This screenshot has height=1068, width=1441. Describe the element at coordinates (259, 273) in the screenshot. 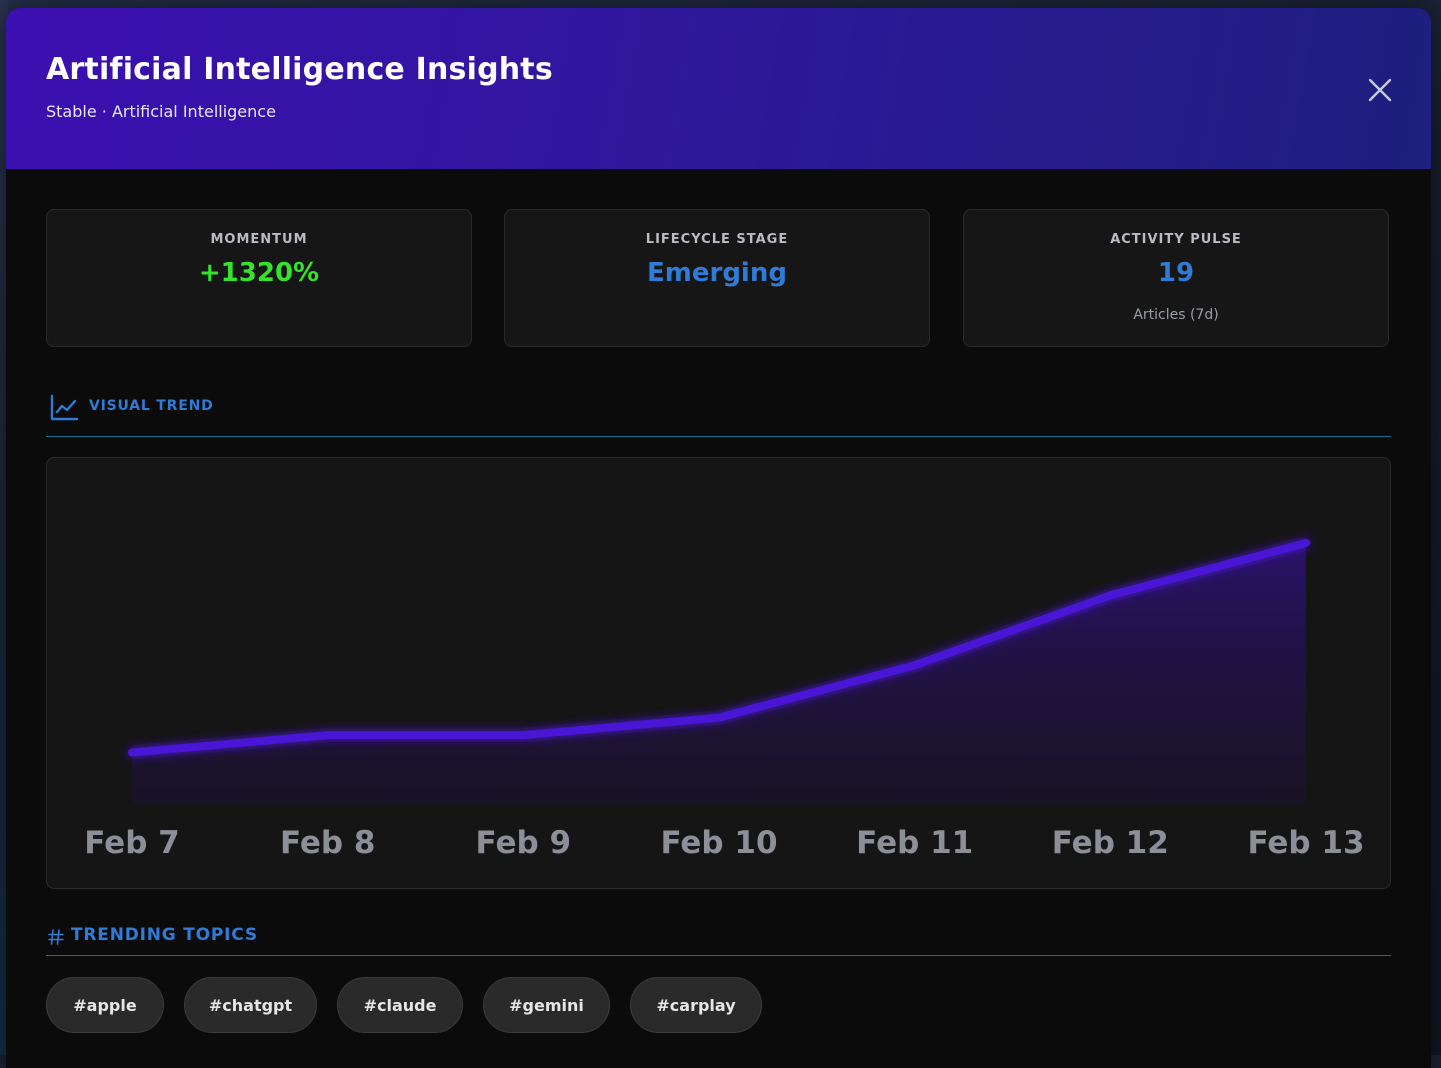

I see `momentum-value: +1320%` at that location.